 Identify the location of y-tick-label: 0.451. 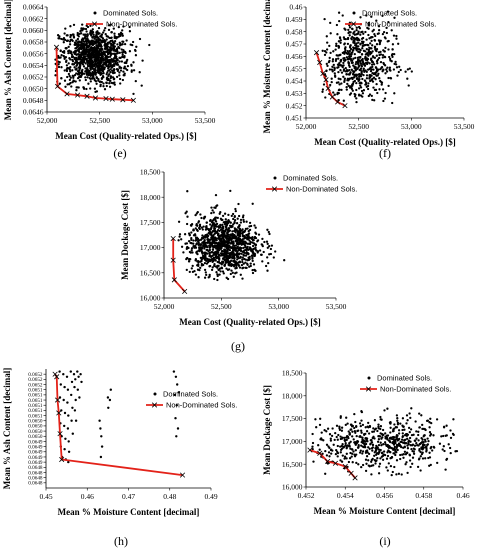
(294, 118).